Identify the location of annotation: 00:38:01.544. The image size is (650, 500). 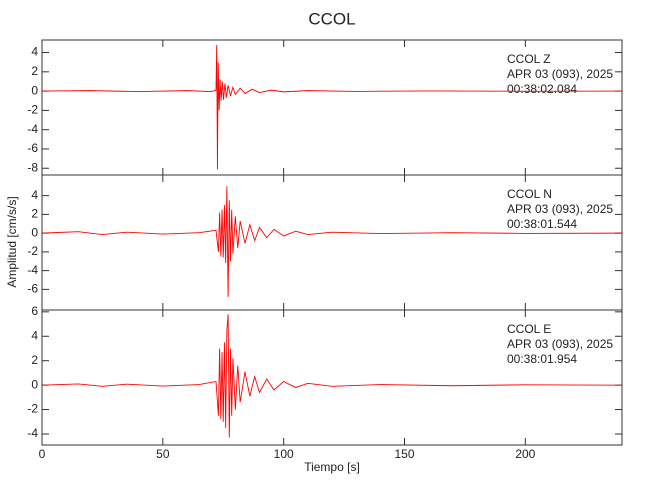
(542, 224).